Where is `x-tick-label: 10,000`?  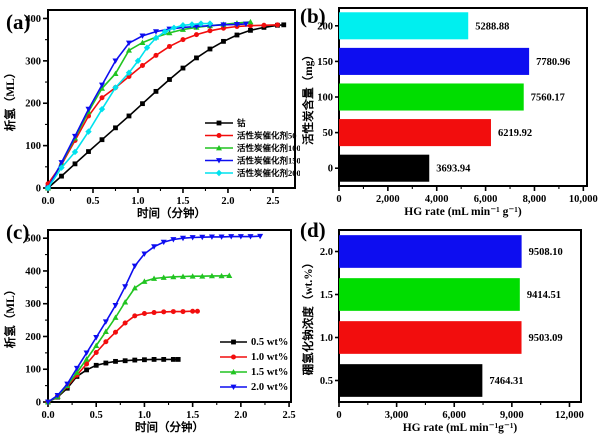 x-tick-label: 10,000 is located at coordinates (583, 199).